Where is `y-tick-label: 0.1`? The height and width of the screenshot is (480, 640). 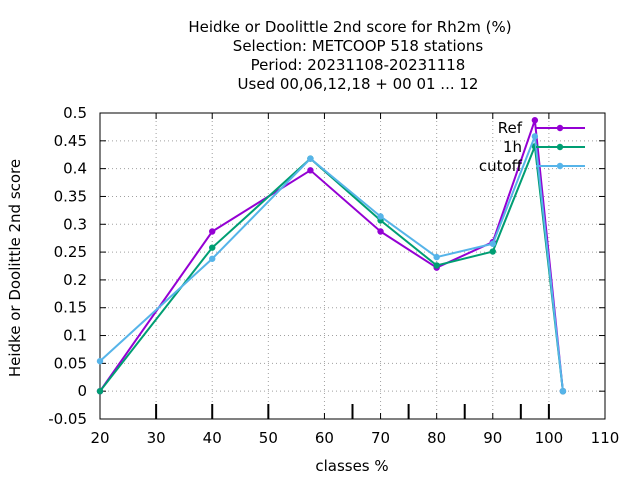 y-tick-label: 0.1 is located at coordinates (75, 336).